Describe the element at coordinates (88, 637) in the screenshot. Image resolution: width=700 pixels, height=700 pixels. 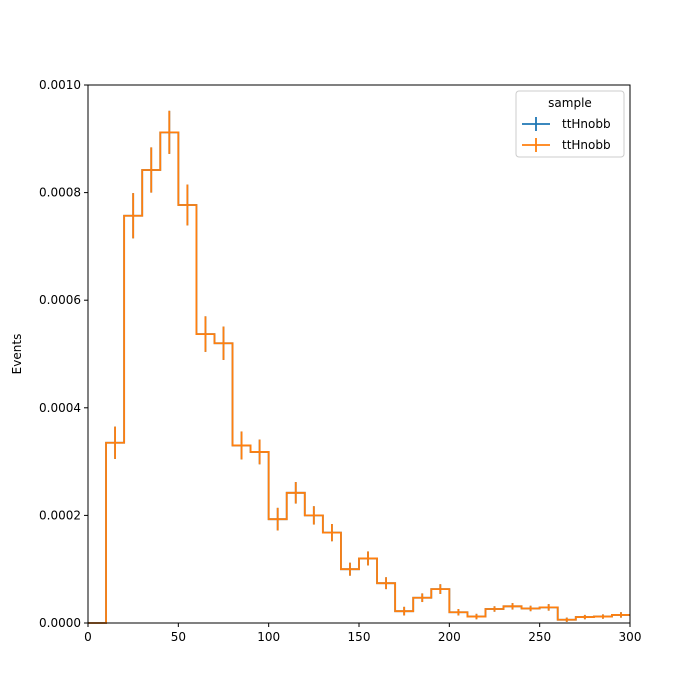
I see `x-tick-label: 0` at that location.